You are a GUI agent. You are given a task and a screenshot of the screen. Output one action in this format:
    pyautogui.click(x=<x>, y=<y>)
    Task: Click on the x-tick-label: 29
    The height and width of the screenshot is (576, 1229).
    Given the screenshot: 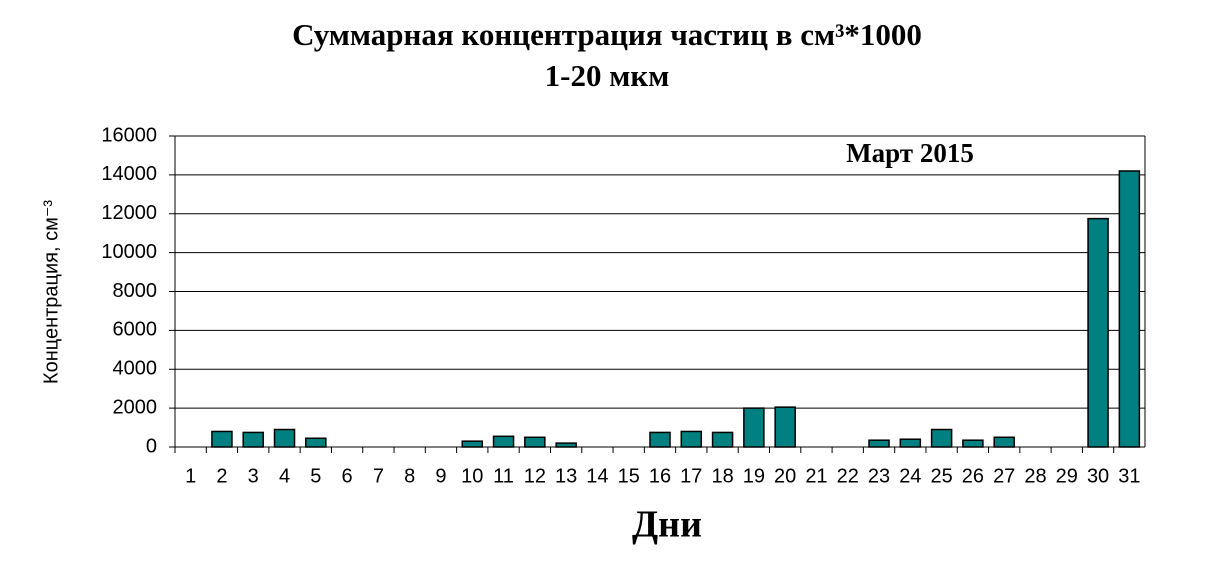 What is the action you would take?
    pyautogui.click(x=1067, y=476)
    